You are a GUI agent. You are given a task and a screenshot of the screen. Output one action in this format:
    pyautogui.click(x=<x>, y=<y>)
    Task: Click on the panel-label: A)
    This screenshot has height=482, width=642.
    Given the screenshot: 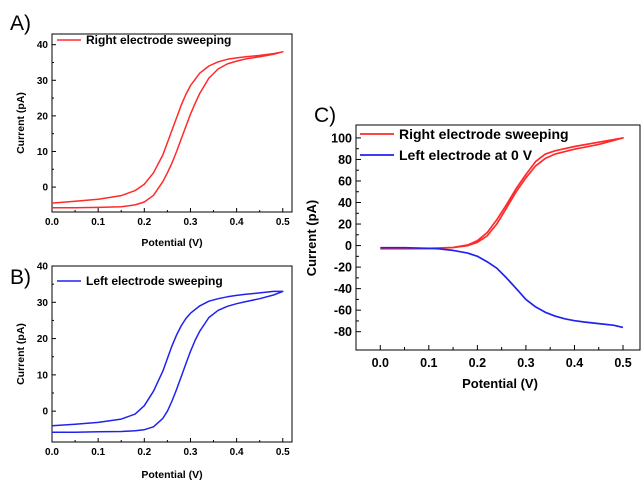 What is the action you would take?
    pyautogui.click(x=20, y=23)
    